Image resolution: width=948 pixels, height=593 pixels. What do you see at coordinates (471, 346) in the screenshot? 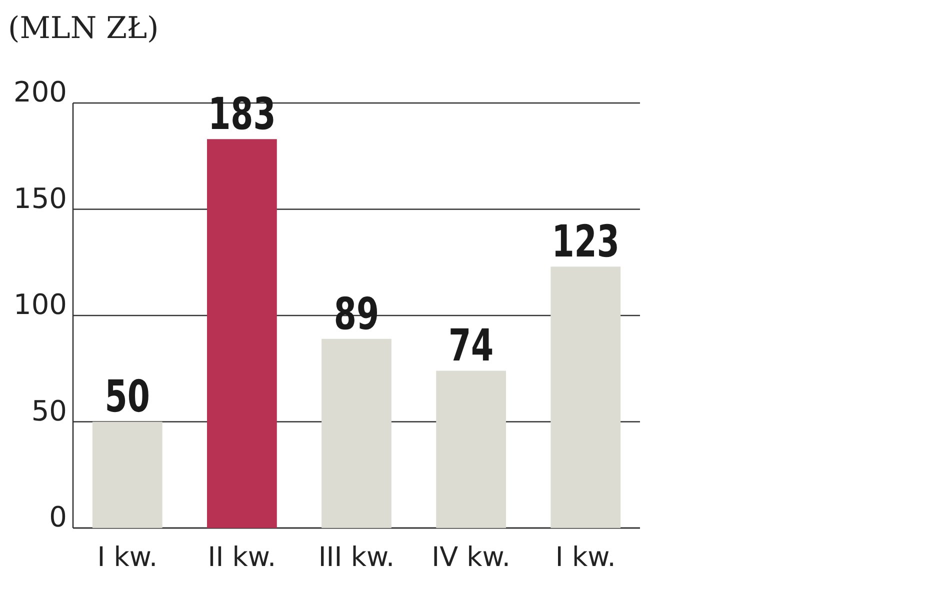
I see `data-label: 74` at bounding box center [471, 346].